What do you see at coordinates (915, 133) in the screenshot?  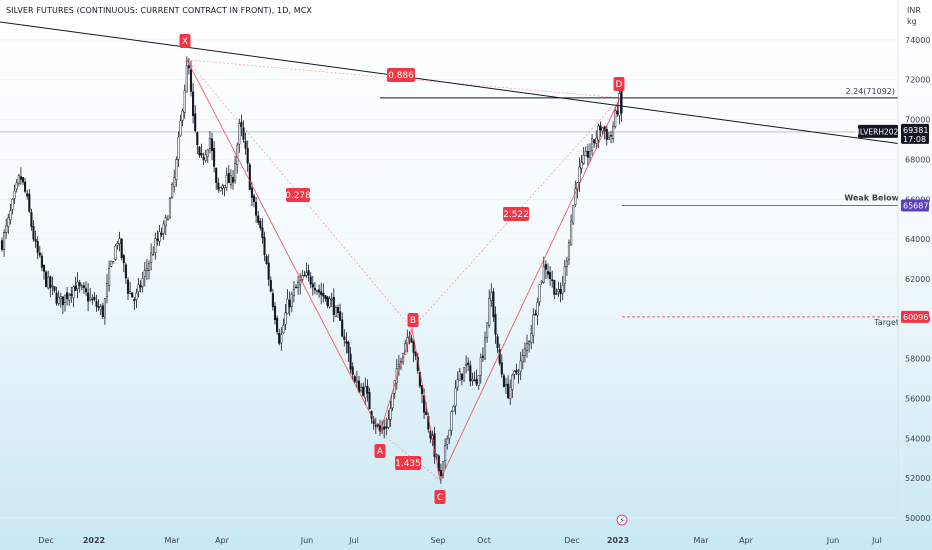 I see `current-price-tag-box` at bounding box center [915, 133].